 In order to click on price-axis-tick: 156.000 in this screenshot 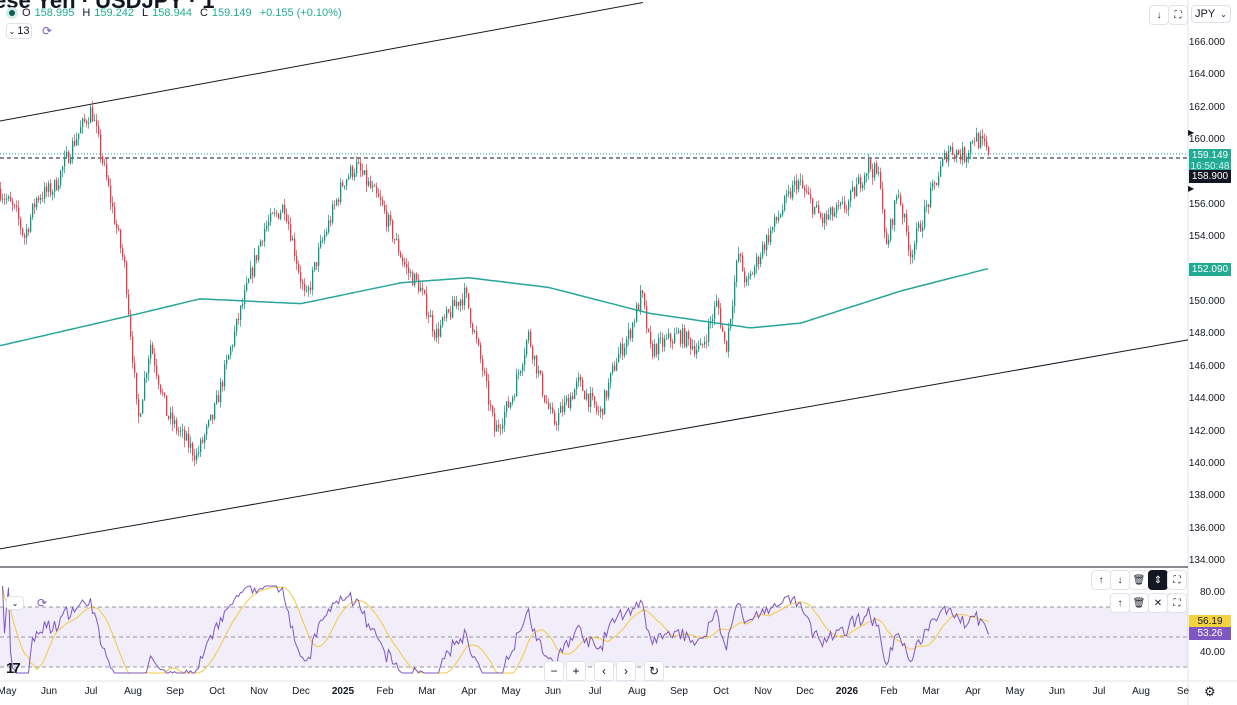, I will do `click(1206, 204)`.